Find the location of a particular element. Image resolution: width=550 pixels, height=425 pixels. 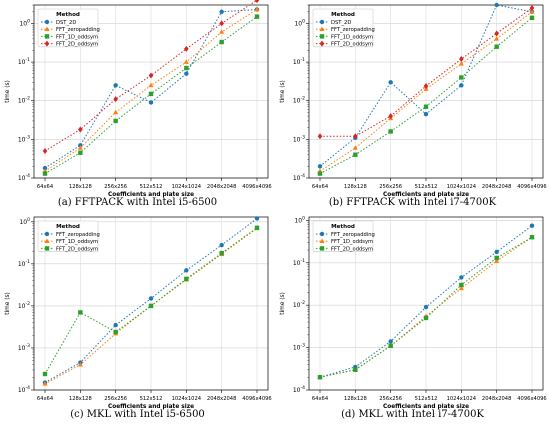

chart-b-caption: (b) FFTPACK with Intel i7-4700K is located at coordinates (412, 202).